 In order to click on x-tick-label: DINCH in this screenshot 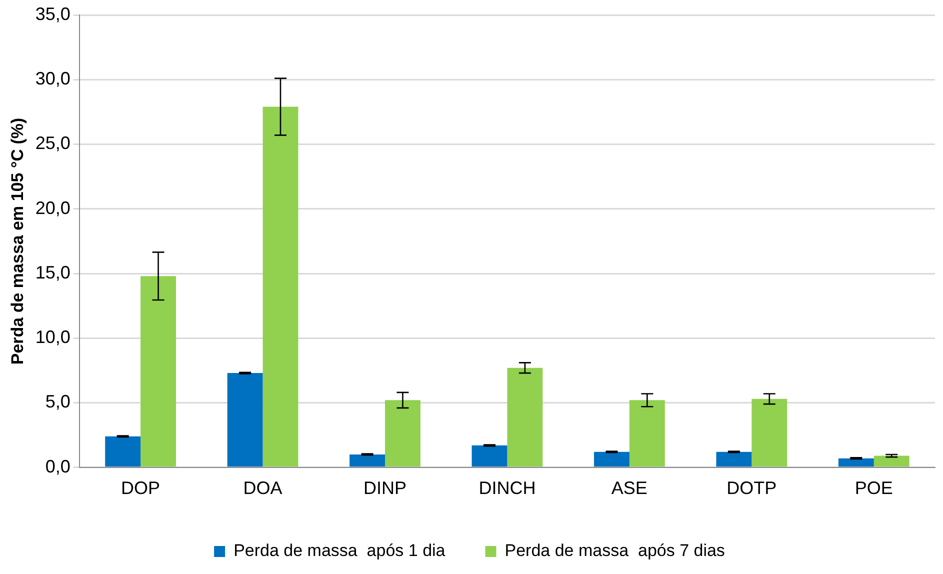, I will do `click(507, 488)`.